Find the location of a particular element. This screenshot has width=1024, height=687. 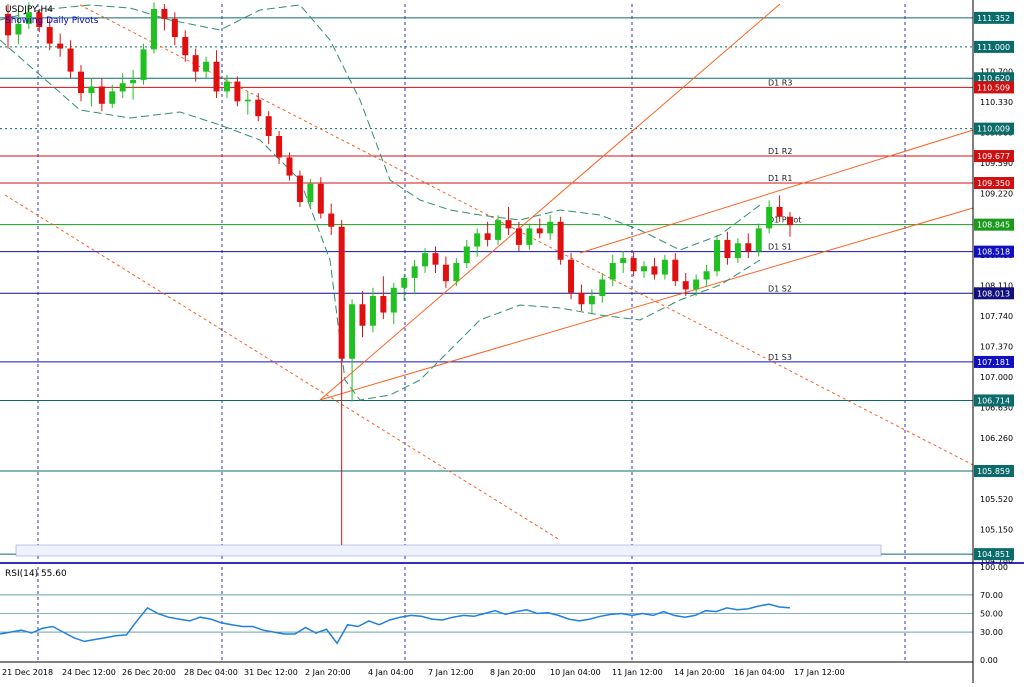

rsi-tick-label: 30.00 is located at coordinates (991, 632).